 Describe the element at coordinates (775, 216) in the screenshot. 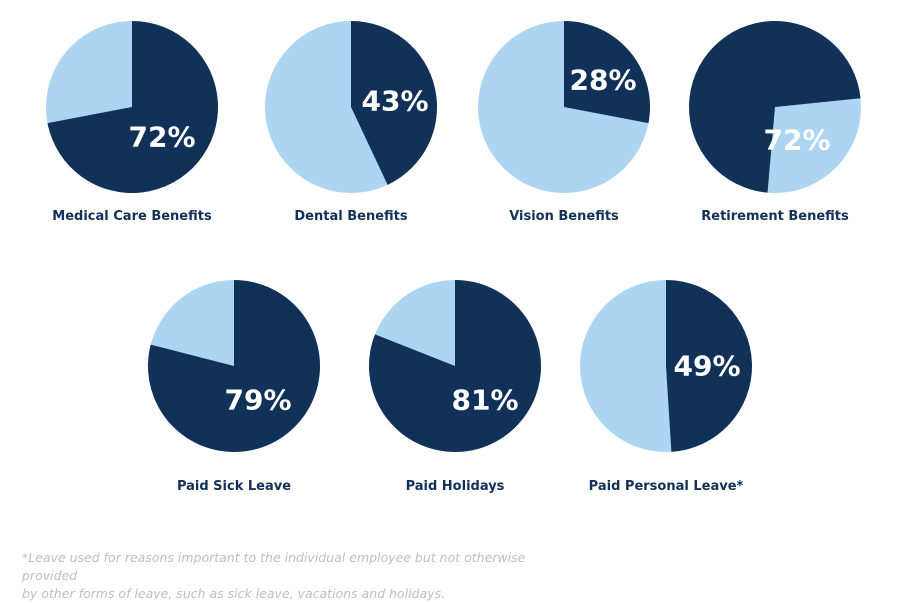

I see `category-label-retirement-benefits: Retirement Benefits` at that location.